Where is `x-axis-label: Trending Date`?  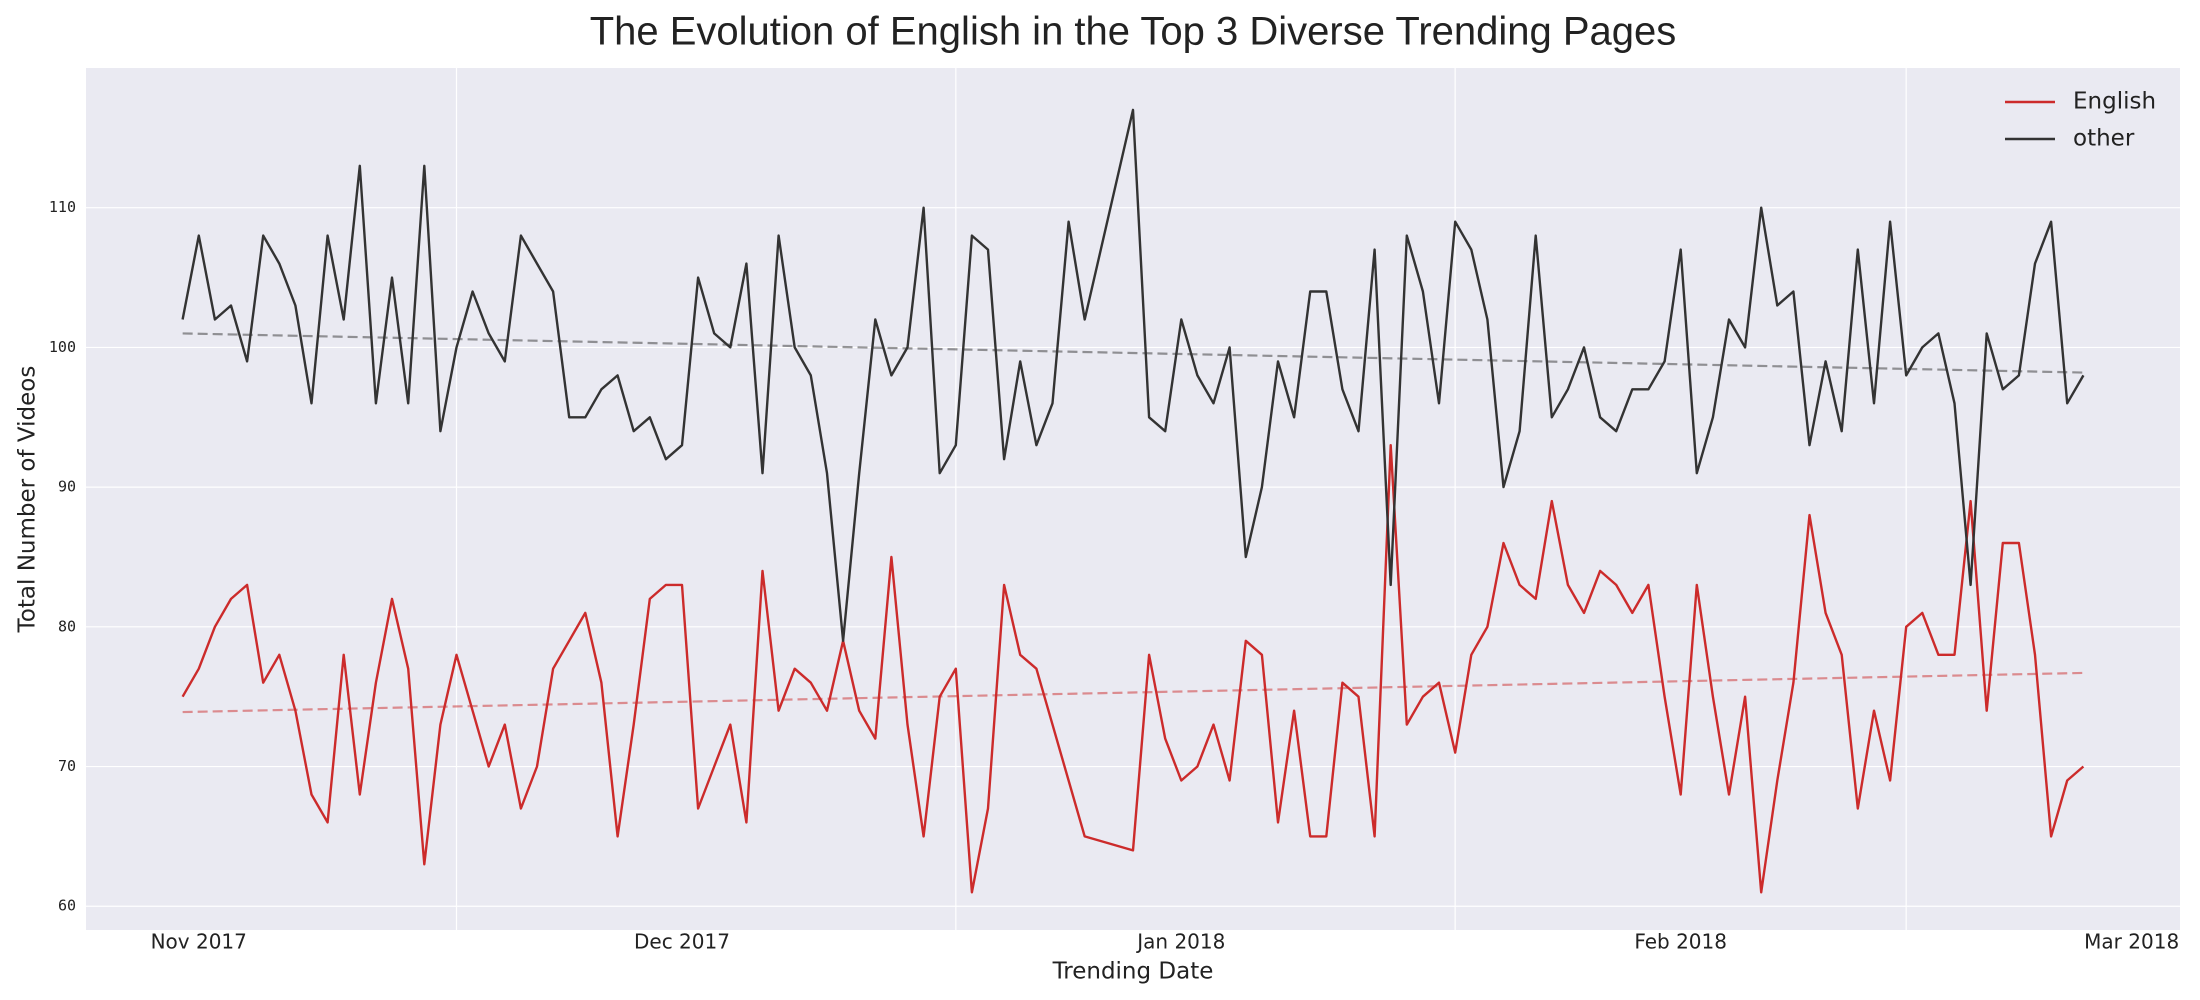 x-axis-label: Trending Date is located at coordinates (1133, 972).